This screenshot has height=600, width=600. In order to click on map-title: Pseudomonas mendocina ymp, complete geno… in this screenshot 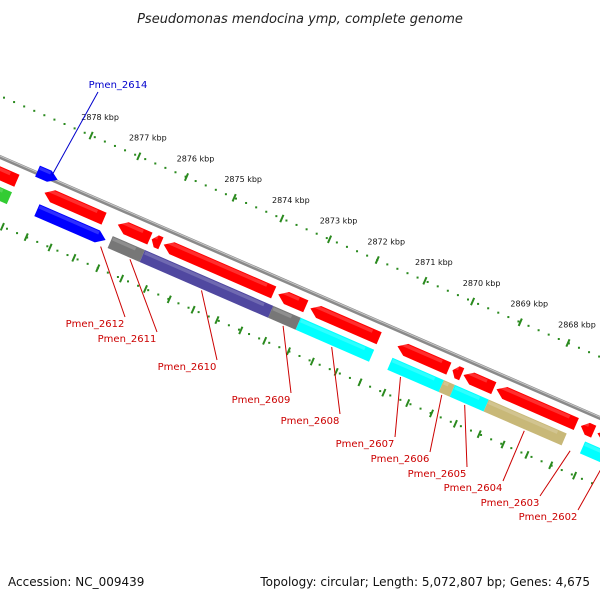, I will do `click(300, 19)`.